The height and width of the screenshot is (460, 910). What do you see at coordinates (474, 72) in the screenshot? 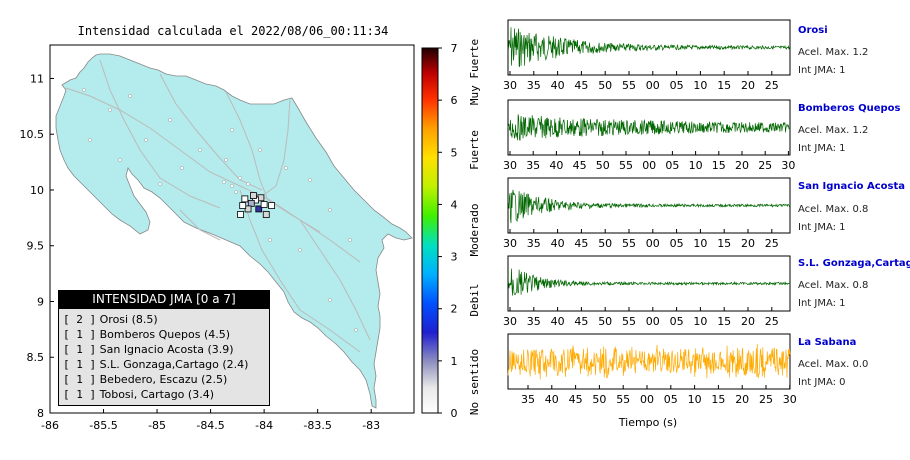
I see `colorbar-label-muy-fuerte: Muy Fuerte` at bounding box center [474, 72].